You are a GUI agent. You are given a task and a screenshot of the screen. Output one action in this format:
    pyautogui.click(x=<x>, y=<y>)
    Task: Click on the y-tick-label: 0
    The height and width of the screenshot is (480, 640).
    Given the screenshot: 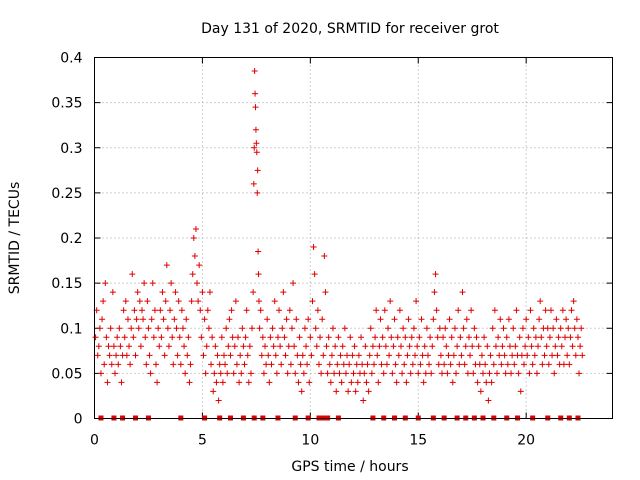 What is the action you would take?
    pyautogui.click(x=78, y=420)
    